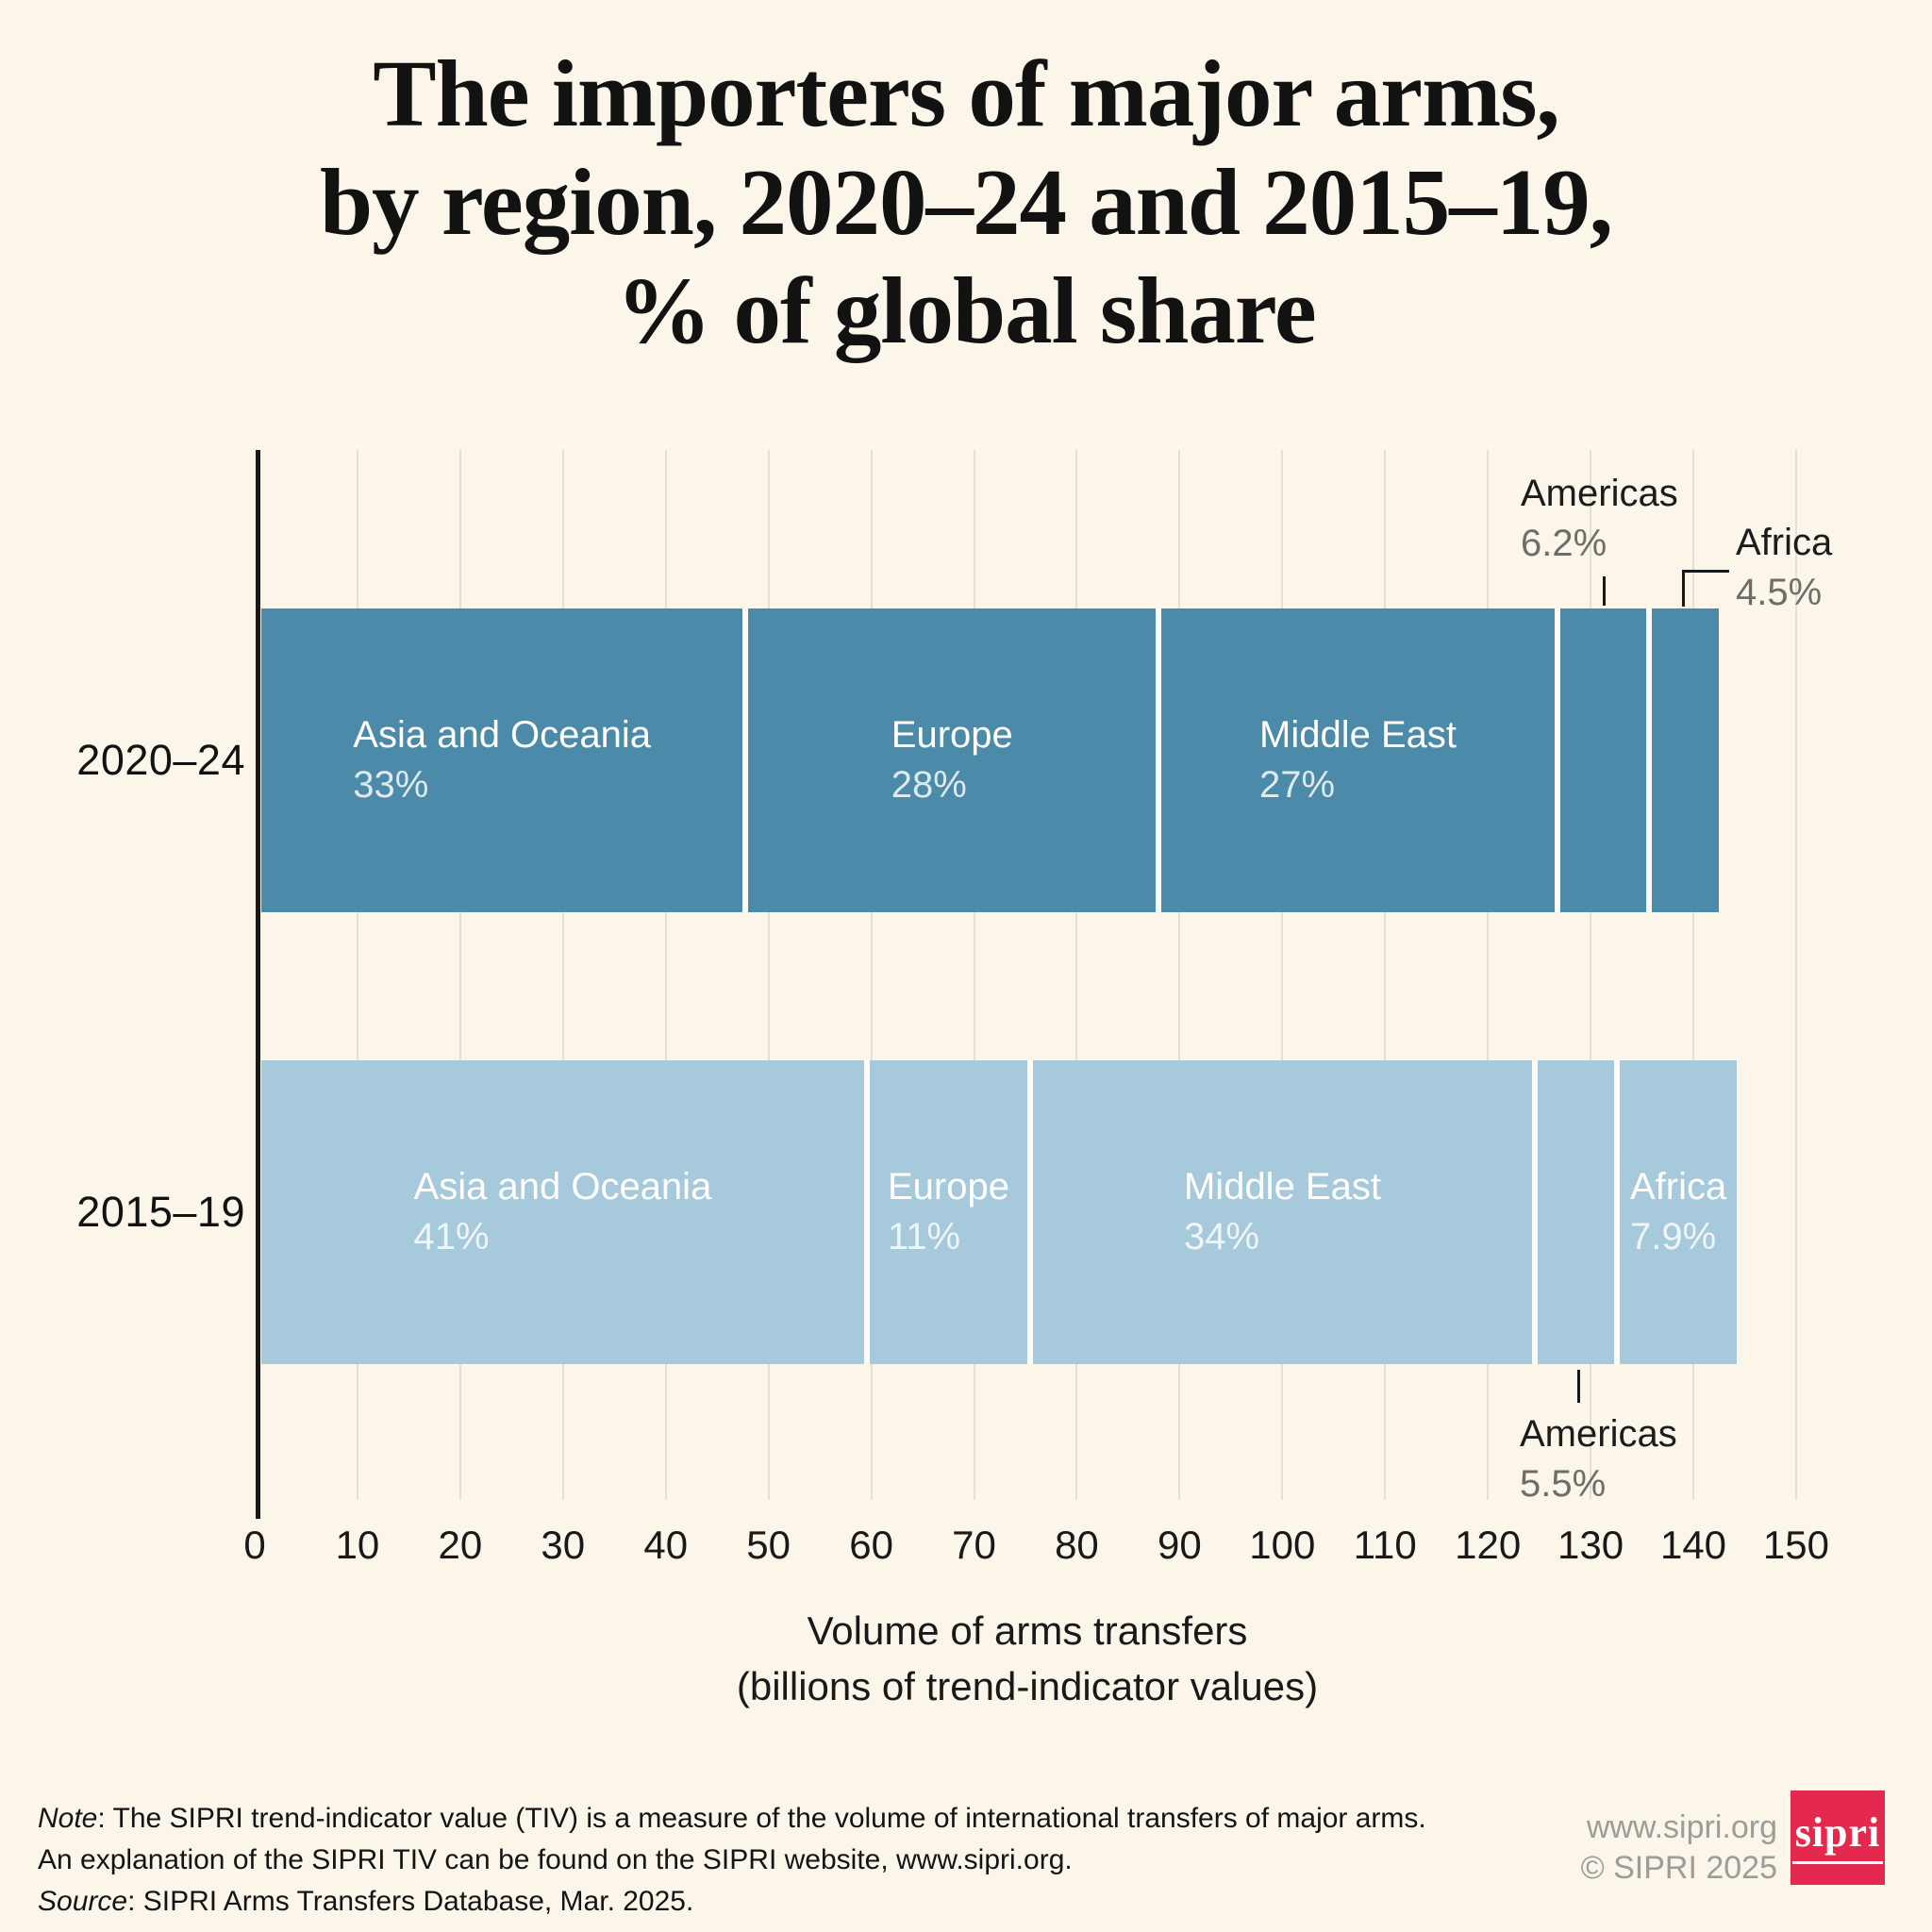 Image resolution: width=1932 pixels, height=1932 pixels. I want to click on x-tick-10: 10, so click(358, 1545).